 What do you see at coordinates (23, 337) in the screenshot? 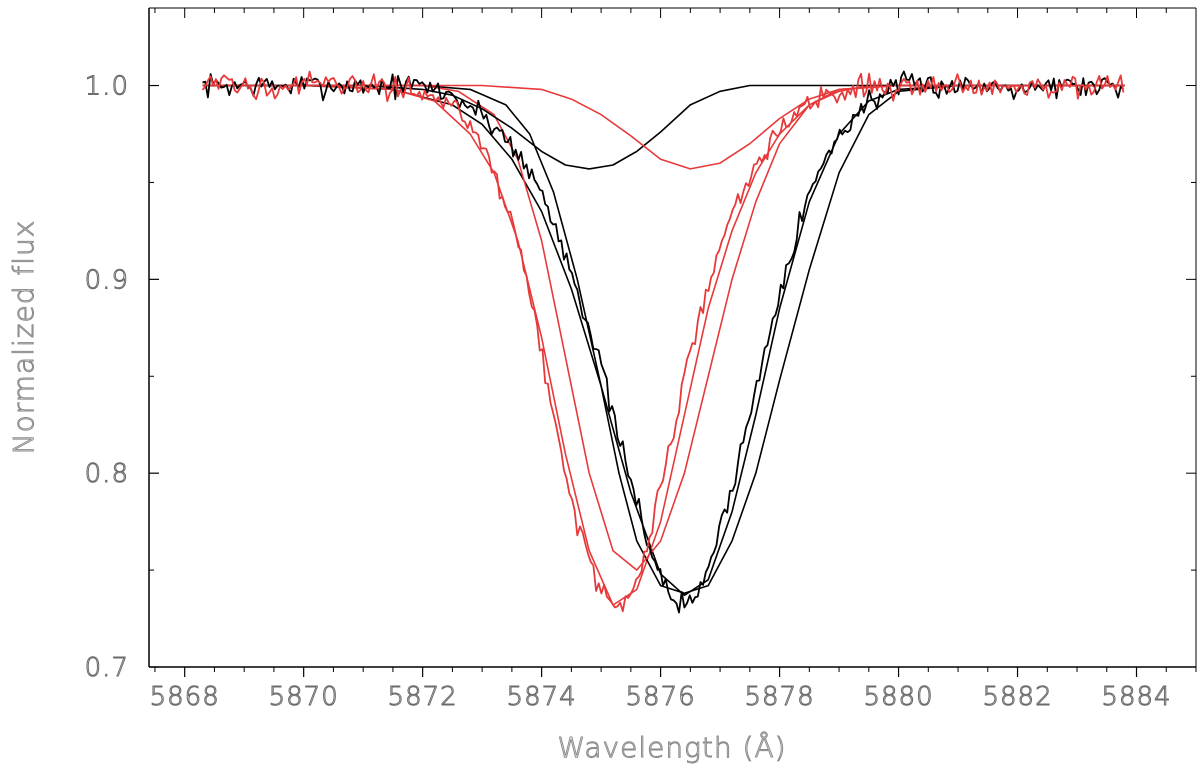
I see `y-axis-label: Normalized flux` at bounding box center [23, 337].